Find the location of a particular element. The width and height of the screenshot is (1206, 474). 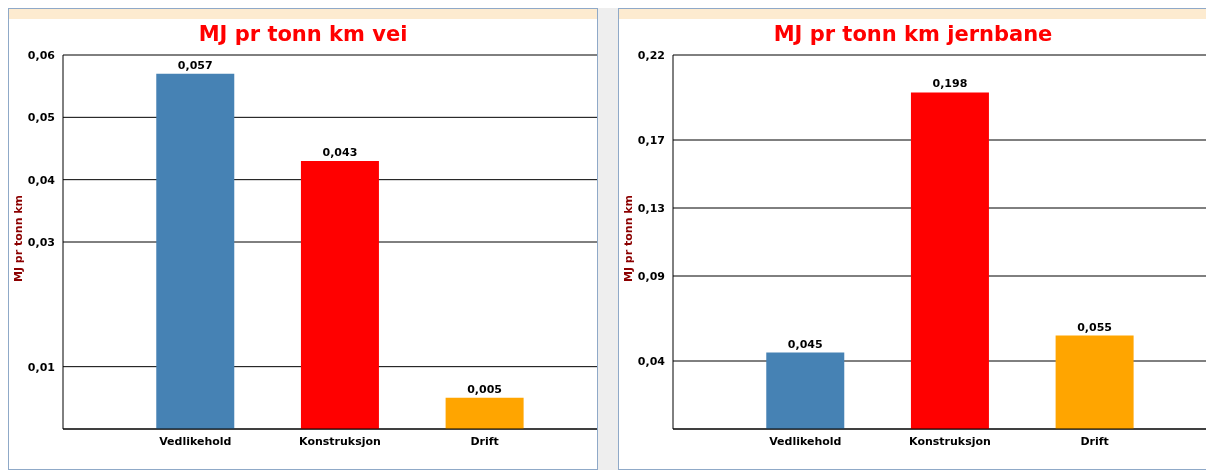

chart-title: MJ pr tonn km jernbane is located at coordinates (913, 34).